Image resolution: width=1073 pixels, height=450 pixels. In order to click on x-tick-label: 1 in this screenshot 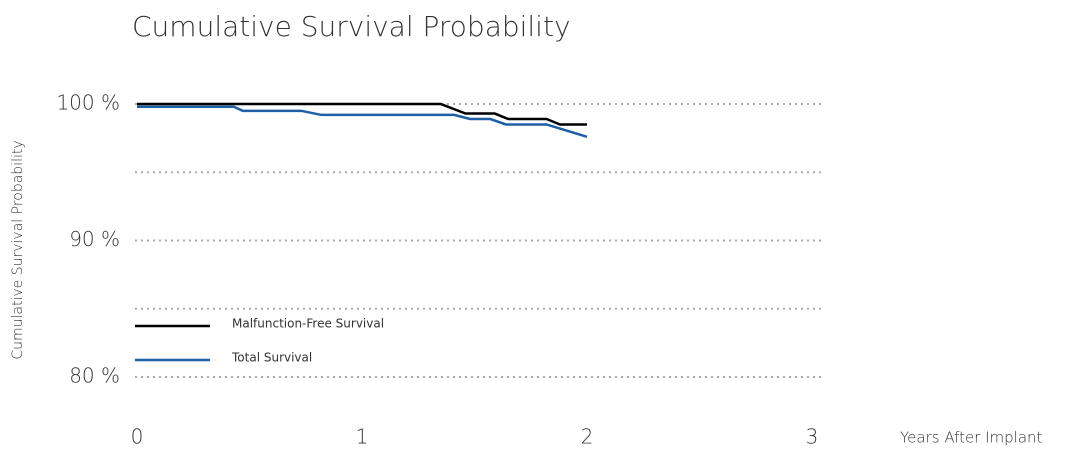, I will do `click(362, 437)`.